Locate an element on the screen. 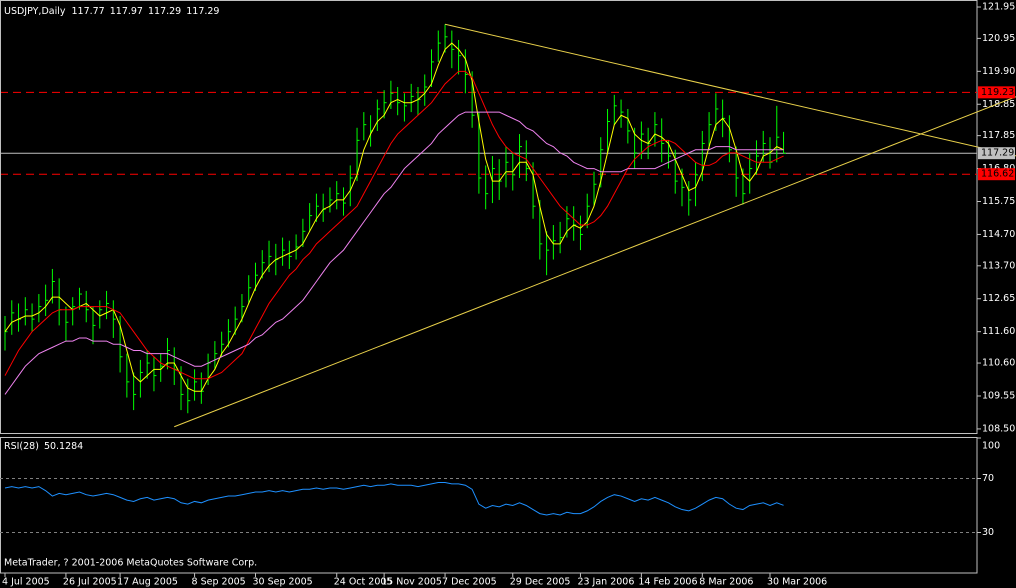  rsi-tick-label: 70 is located at coordinates (988, 478).